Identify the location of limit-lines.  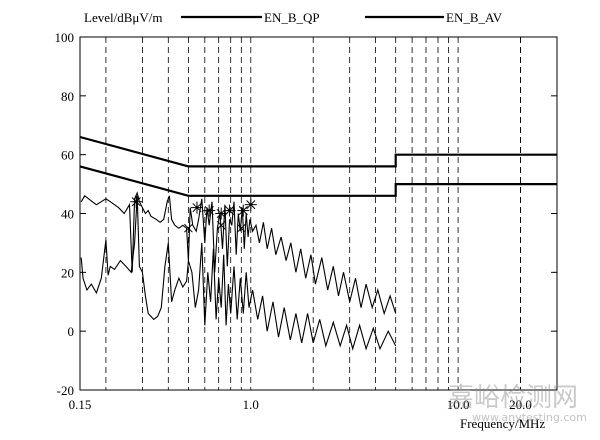
(318, 166).